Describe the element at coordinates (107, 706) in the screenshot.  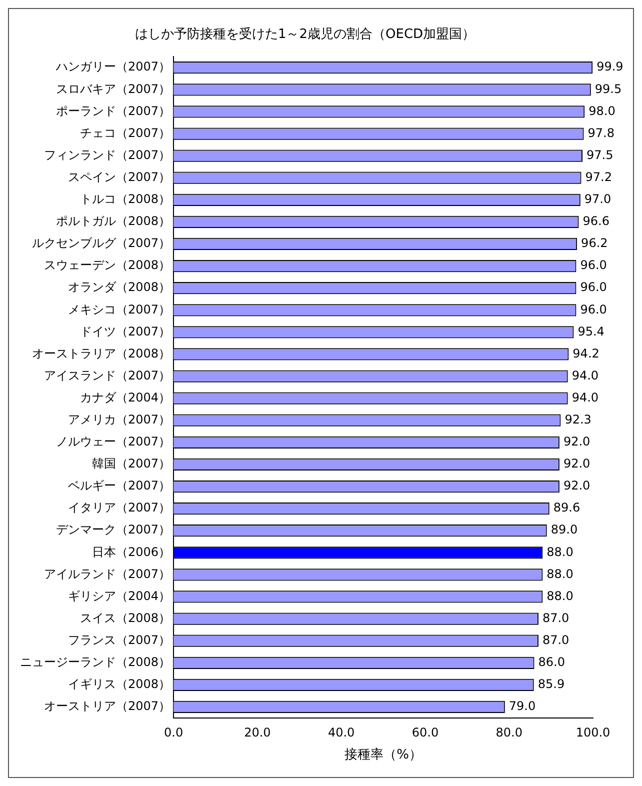
I see `y-tick-label: オーストリア（2007）` at that location.